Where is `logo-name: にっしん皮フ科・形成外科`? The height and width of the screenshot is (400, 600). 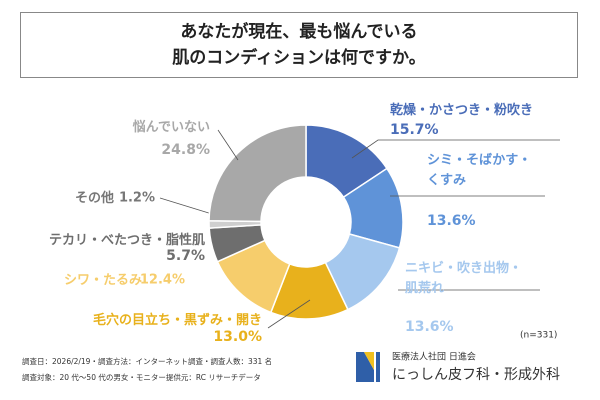 logo-name: にっしん皮フ科・形成外科 is located at coordinates (476, 375).